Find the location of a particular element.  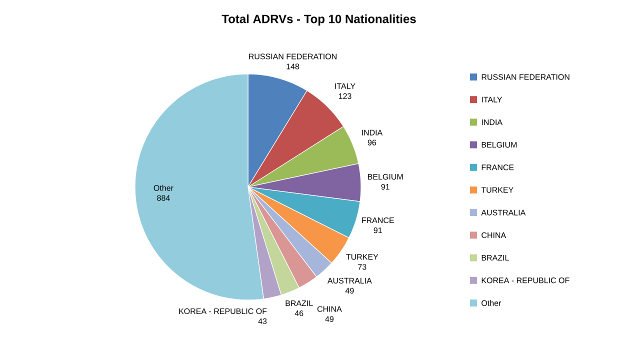

slice-label: BELGIUM is located at coordinates (385, 177).